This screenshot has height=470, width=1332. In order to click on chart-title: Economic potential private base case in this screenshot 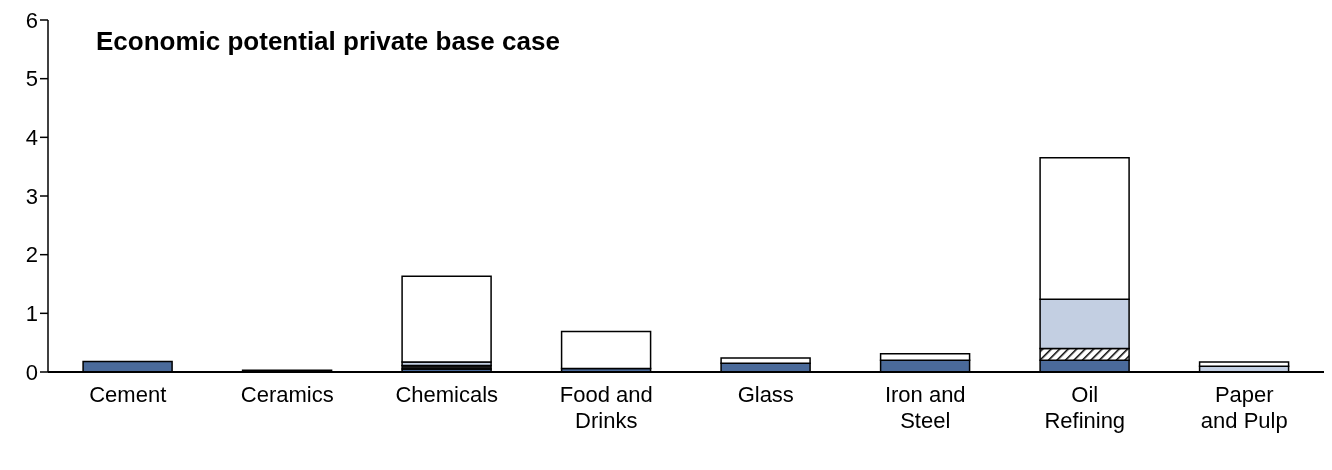, I will do `click(328, 41)`.